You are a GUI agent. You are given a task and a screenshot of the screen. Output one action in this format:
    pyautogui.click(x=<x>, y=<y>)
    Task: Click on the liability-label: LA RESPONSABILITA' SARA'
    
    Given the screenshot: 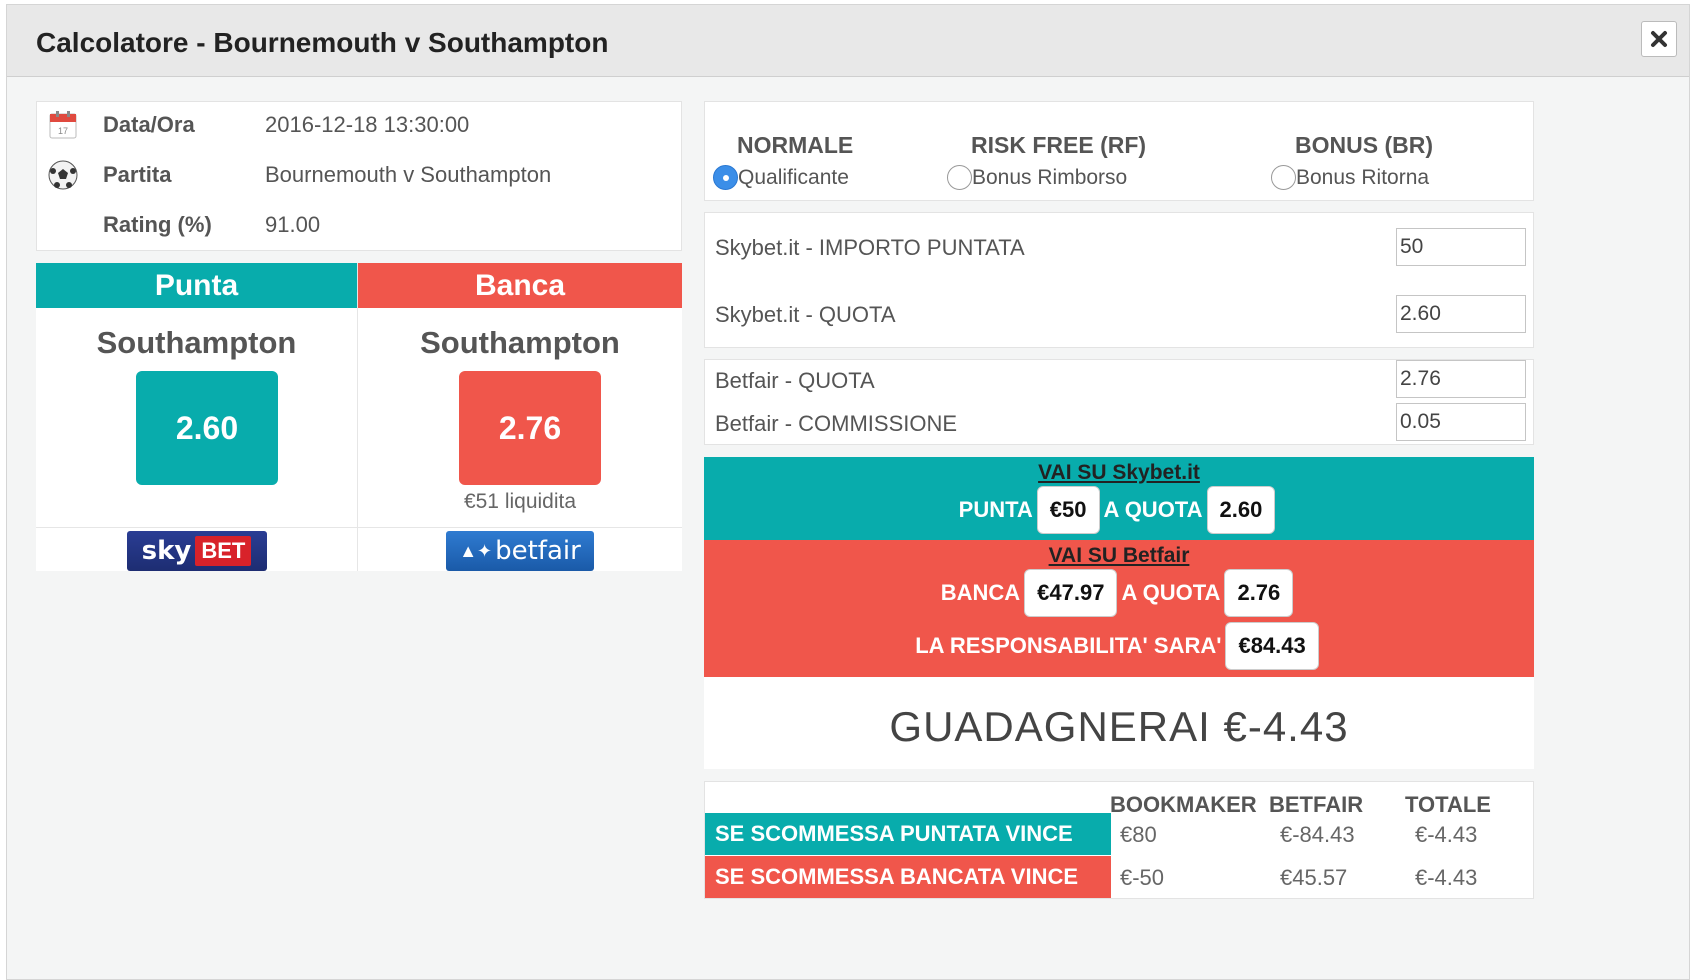 What is the action you would take?
    pyautogui.click(x=1068, y=645)
    